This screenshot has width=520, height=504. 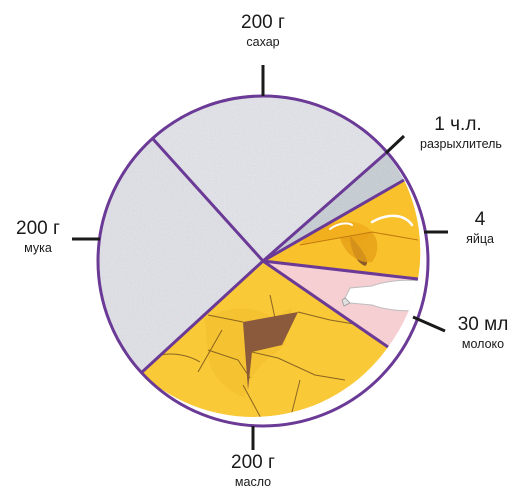 What do you see at coordinates (253, 462) in the screenshot?
I see `butter-amount: 200 г` at bounding box center [253, 462].